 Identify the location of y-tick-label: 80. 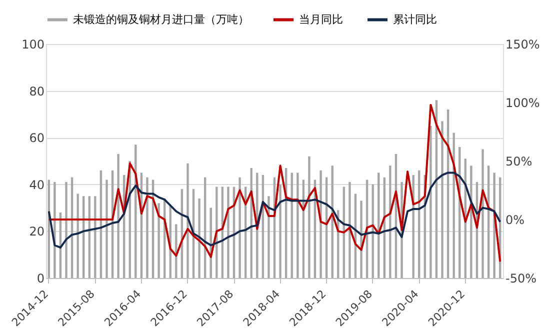
(36, 91).